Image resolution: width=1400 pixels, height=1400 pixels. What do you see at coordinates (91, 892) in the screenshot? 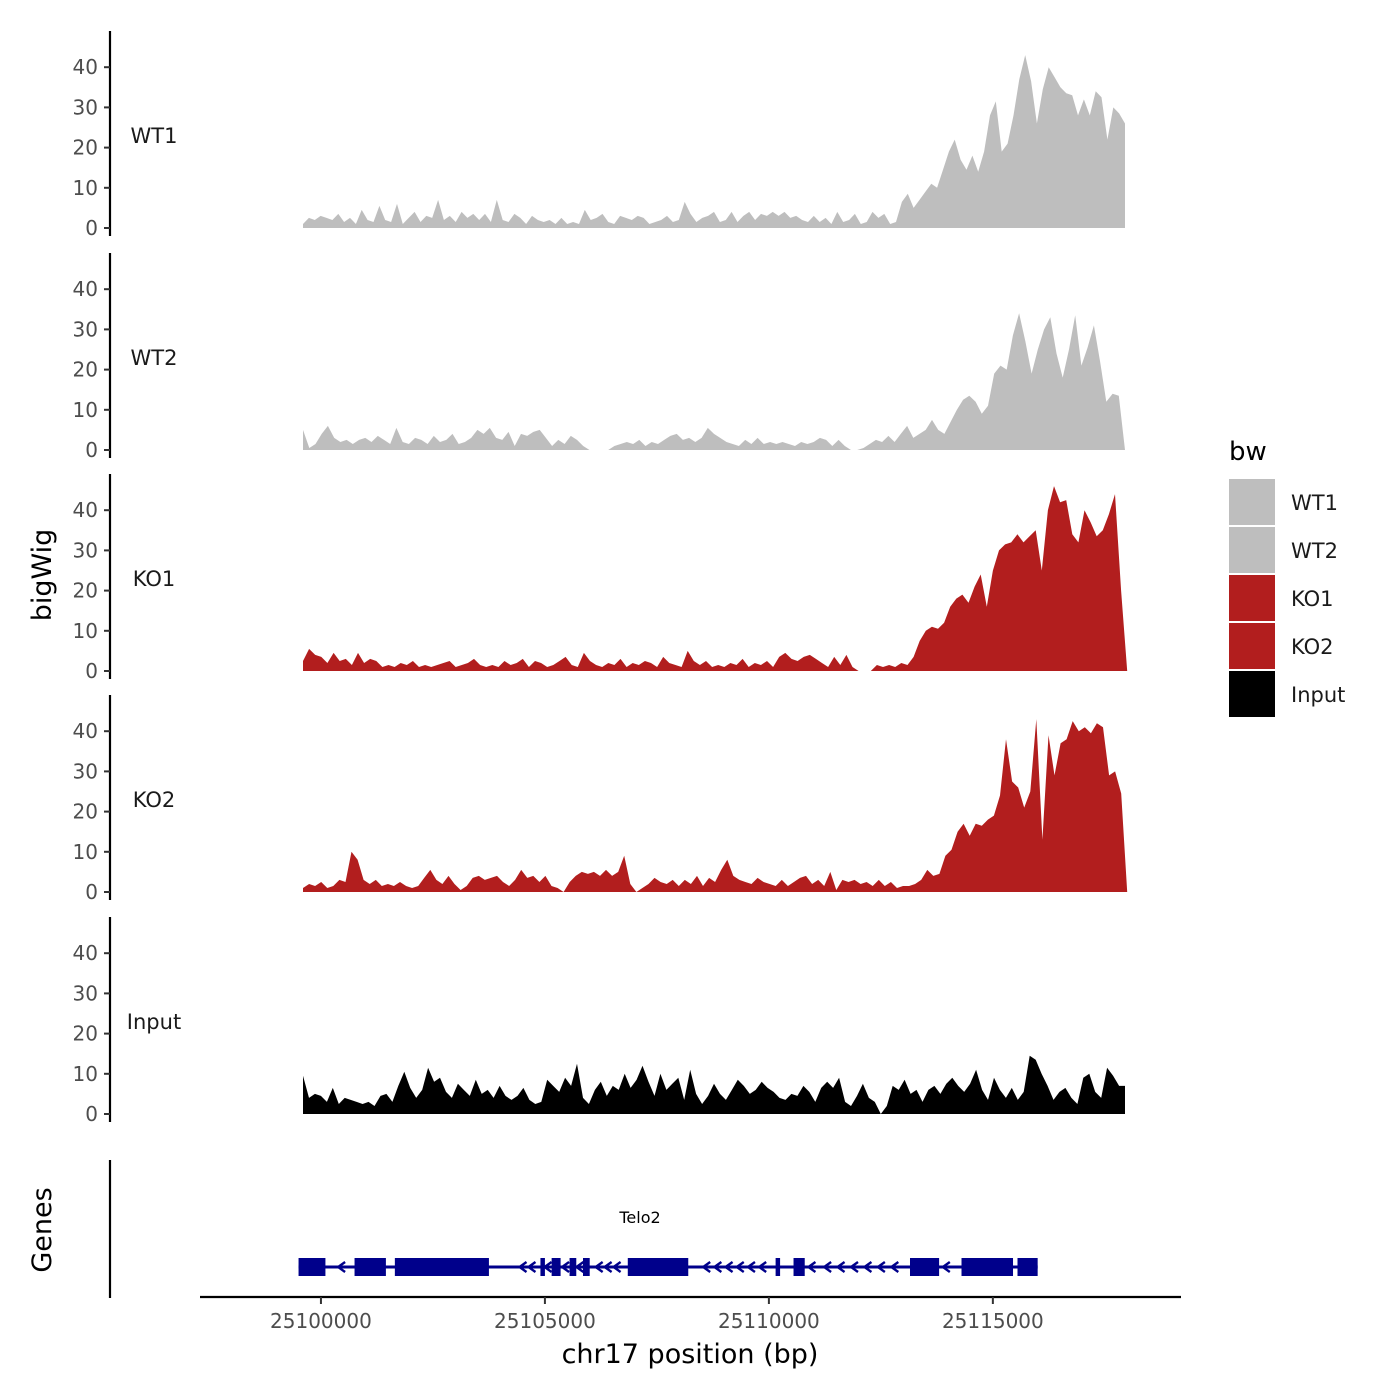
I see `y-tick-label-ko2-0: 0` at bounding box center [91, 892].